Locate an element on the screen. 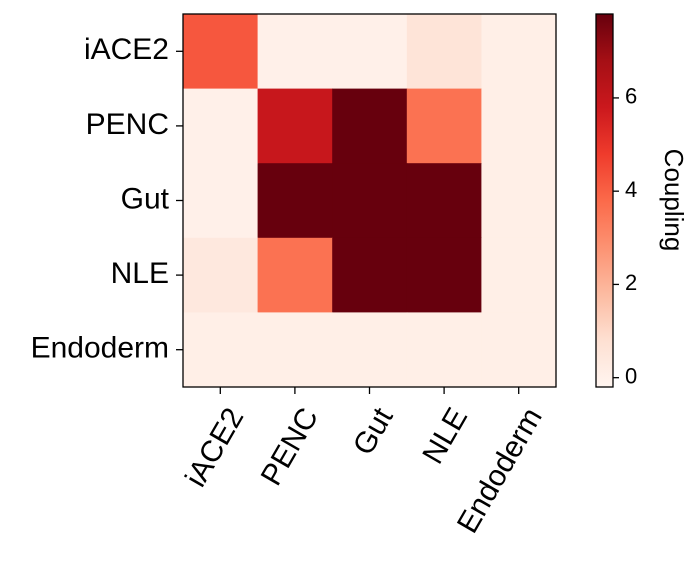  colorbar-tick-label: 6 is located at coordinates (631, 96).